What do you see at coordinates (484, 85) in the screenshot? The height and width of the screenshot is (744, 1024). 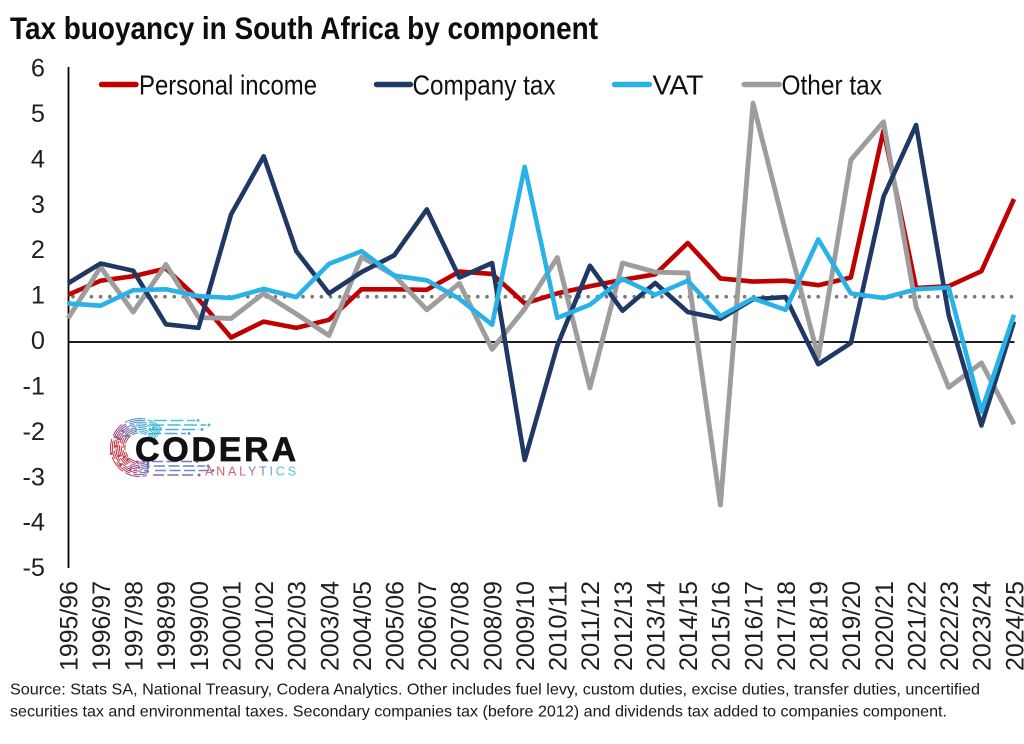 I see `svg-text: Company tax` at bounding box center [484, 85].